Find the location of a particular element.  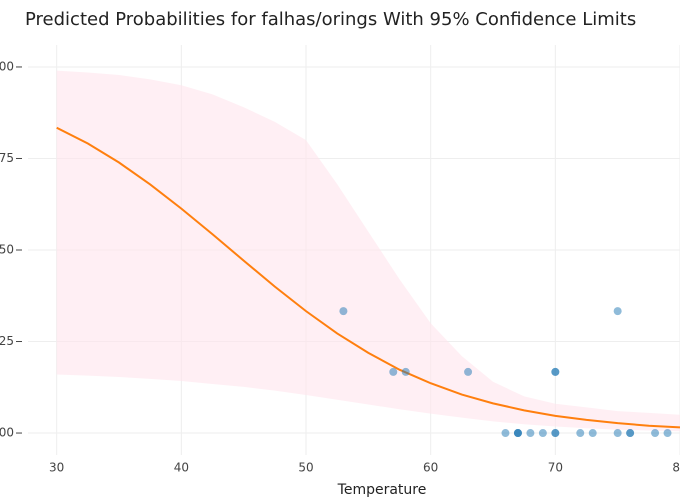

x-tick-label: 40 is located at coordinates (181, 468).